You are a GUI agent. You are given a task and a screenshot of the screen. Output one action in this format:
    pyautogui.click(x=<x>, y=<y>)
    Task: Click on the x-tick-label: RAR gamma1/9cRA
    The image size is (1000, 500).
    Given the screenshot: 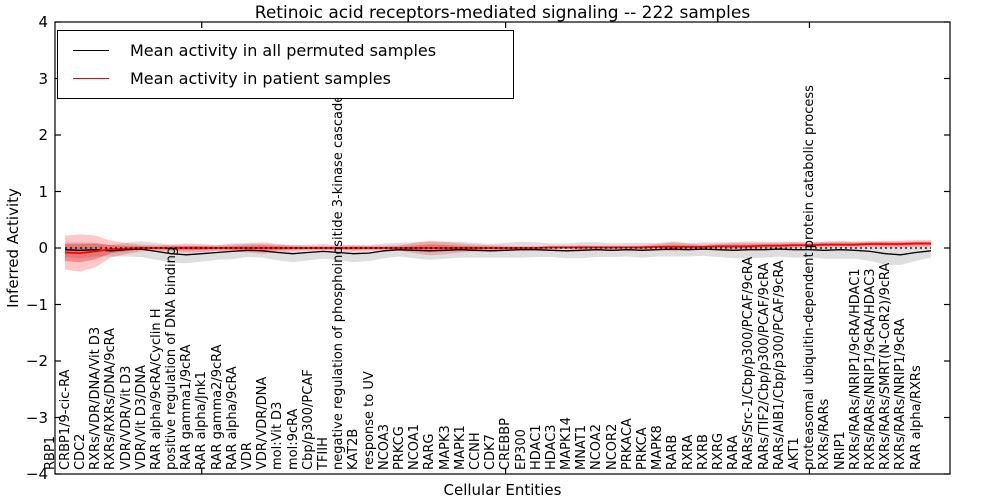 What is the action you would take?
    pyautogui.click(x=187, y=407)
    